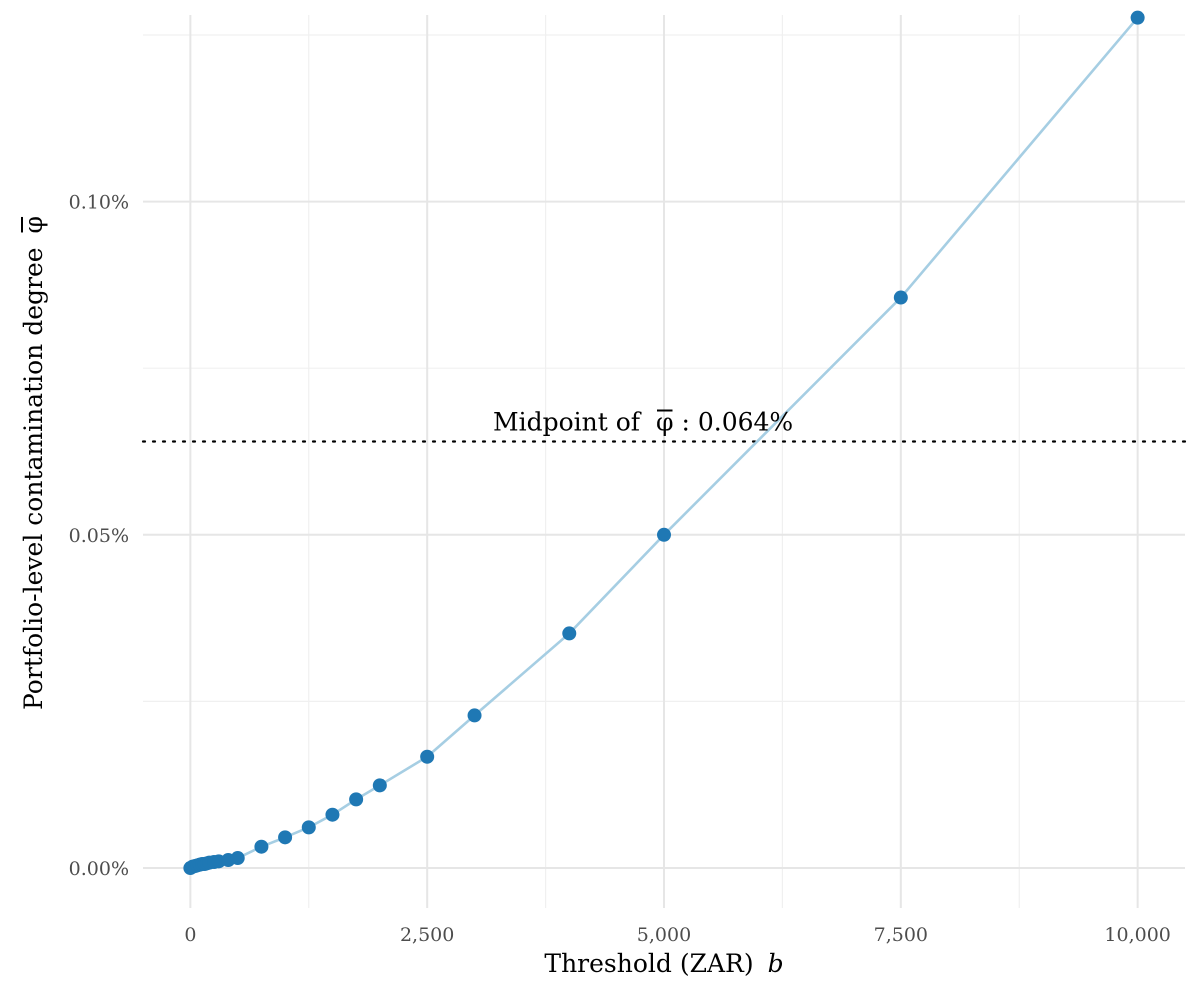  What do you see at coordinates (99, 869) in the screenshot?
I see `y-tick-label: 0.00%` at bounding box center [99, 869].